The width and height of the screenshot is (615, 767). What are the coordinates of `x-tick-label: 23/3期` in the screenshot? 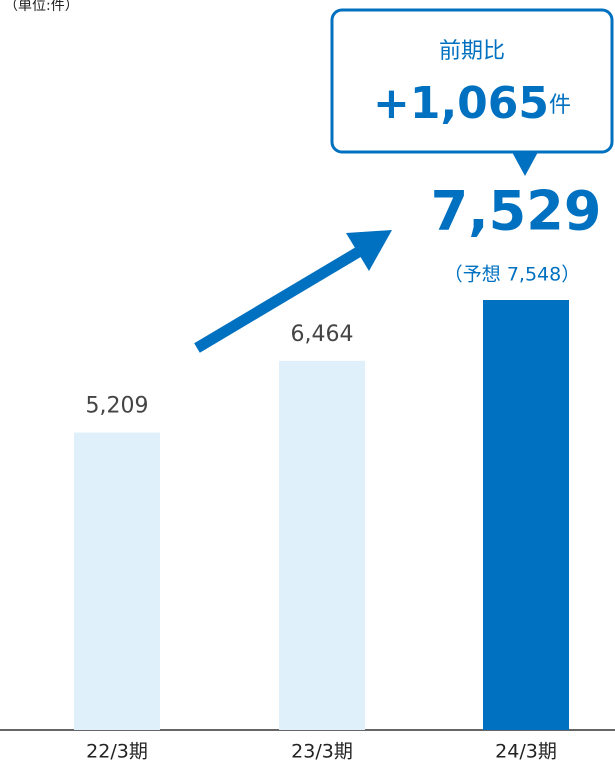 It's located at (322, 752).